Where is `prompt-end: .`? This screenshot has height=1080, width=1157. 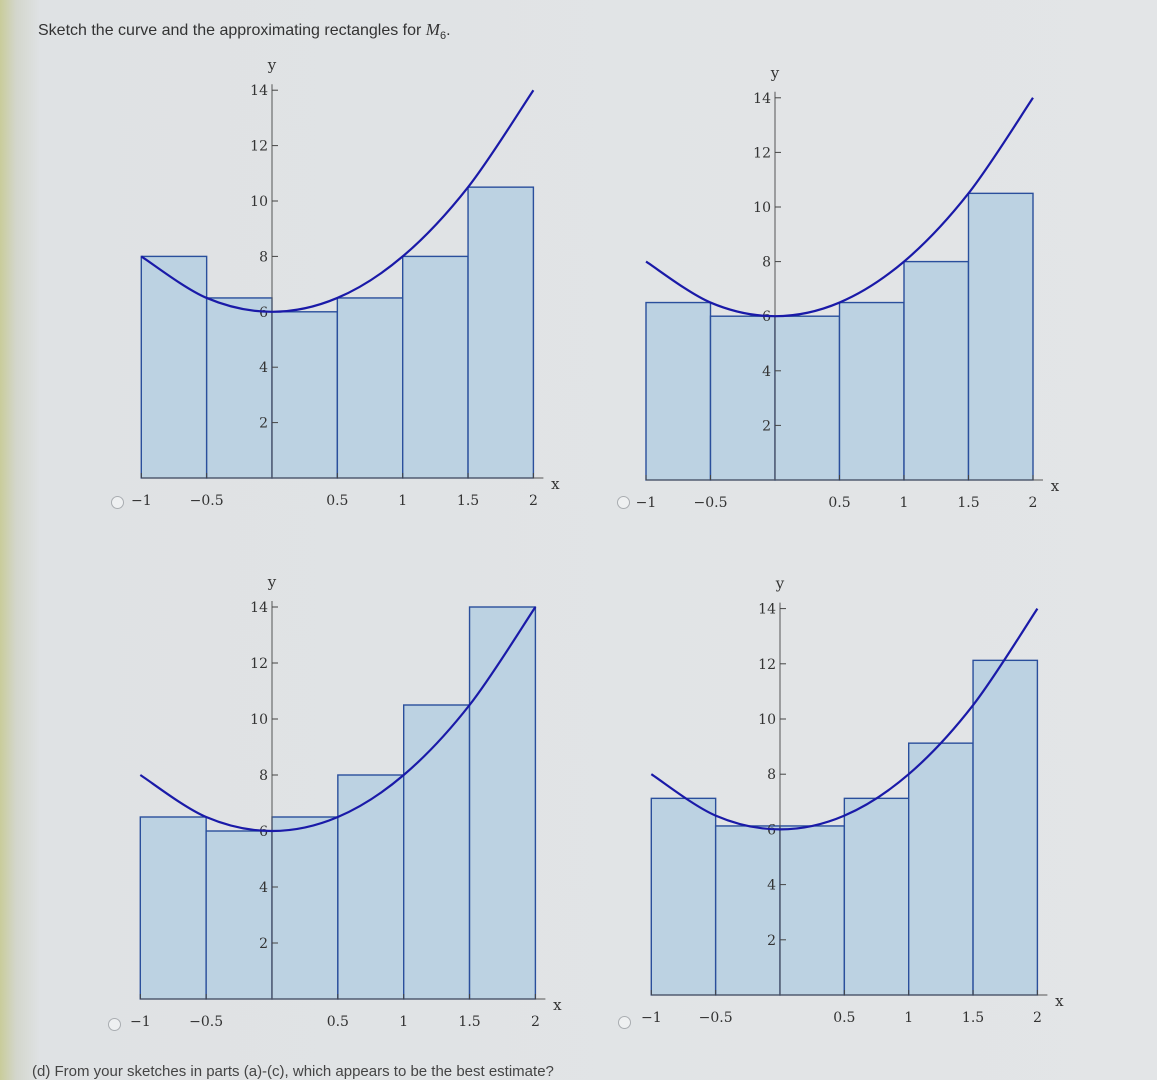 prompt-end: . is located at coordinates (448, 30).